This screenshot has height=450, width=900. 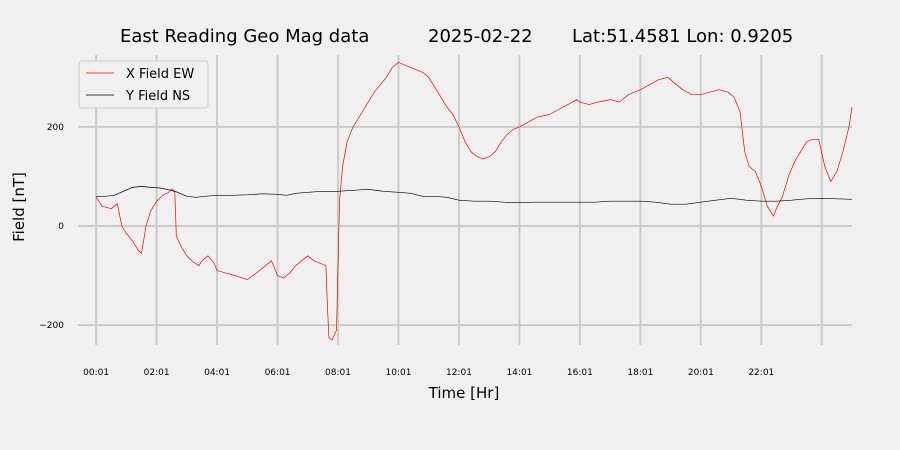 I want to click on x-tick-label: 02:01, so click(x=157, y=373).